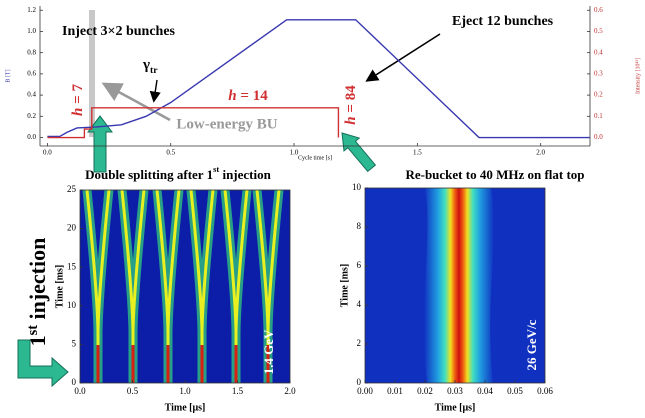 This screenshot has width=645, height=418. I want to click on heatmap-image-right, so click(455, 285).